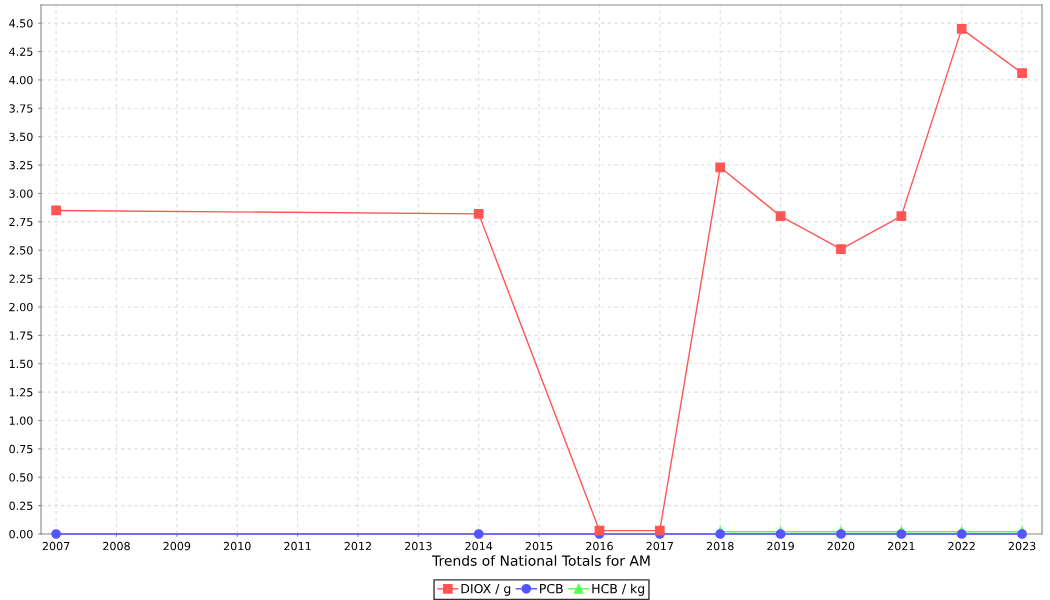 The height and width of the screenshot is (600, 1050). What do you see at coordinates (21, 278) in the screenshot?
I see `y-tick-label: 2.25` at bounding box center [21, 278].